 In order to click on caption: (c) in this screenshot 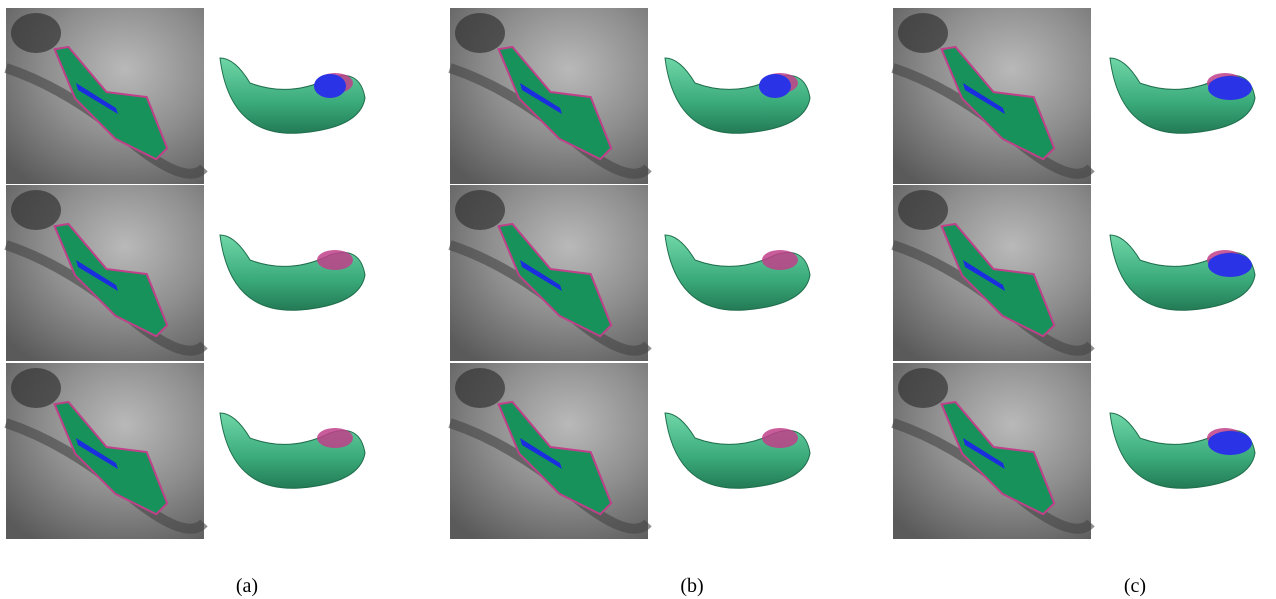, I will do `click(1135, 586)`.